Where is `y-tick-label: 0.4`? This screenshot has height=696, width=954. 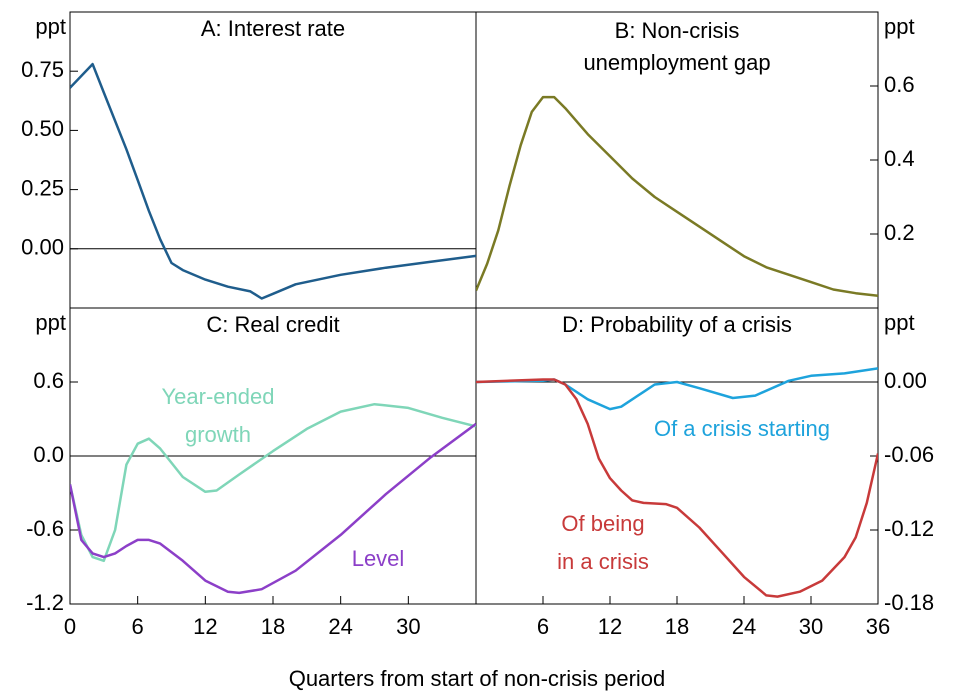
y-tick-label: 0.4 is located at coordinates (899, 158).